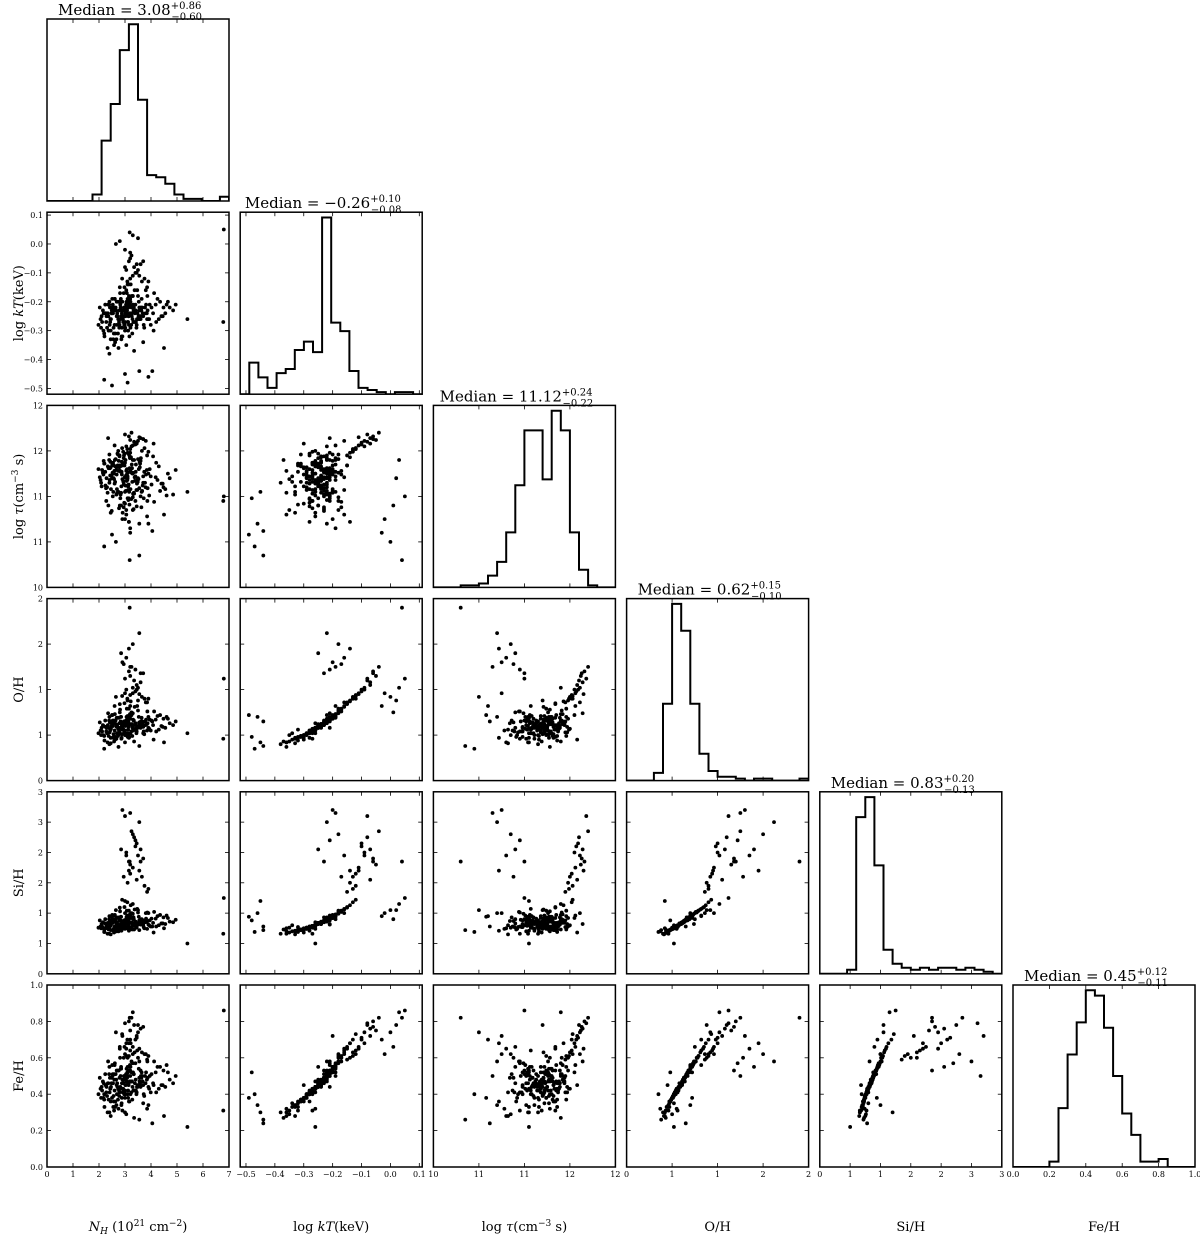 This screenshot has width=1200, height=1239. Describe the element at coordinates (40, 781) in the screenshot. I see `y-tick-label: 0` at that location.